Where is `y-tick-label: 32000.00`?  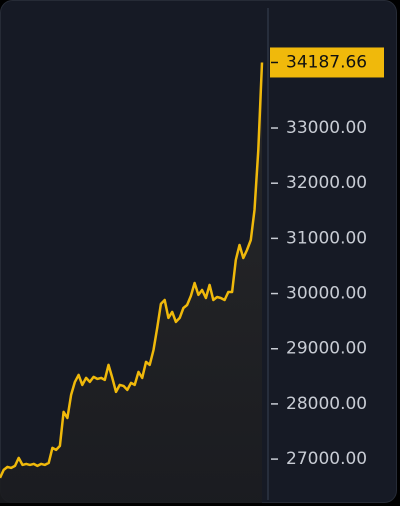 y-tick-label: 32000.00 is located at coordinates (326, 183).